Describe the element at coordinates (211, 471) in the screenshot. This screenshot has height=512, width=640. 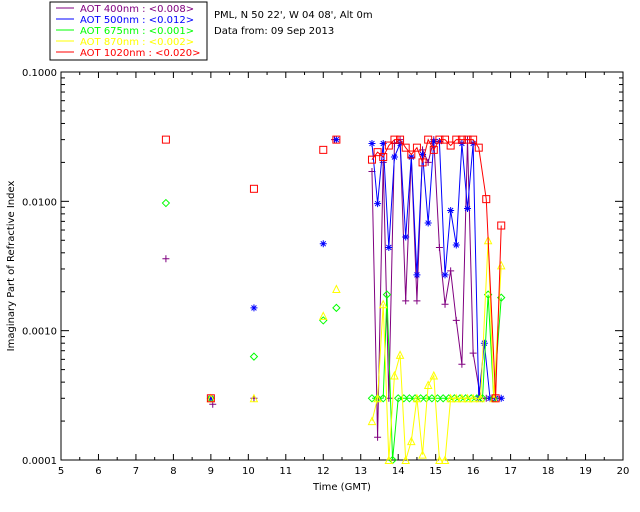
I see `x-tick-label: 9` at that location.